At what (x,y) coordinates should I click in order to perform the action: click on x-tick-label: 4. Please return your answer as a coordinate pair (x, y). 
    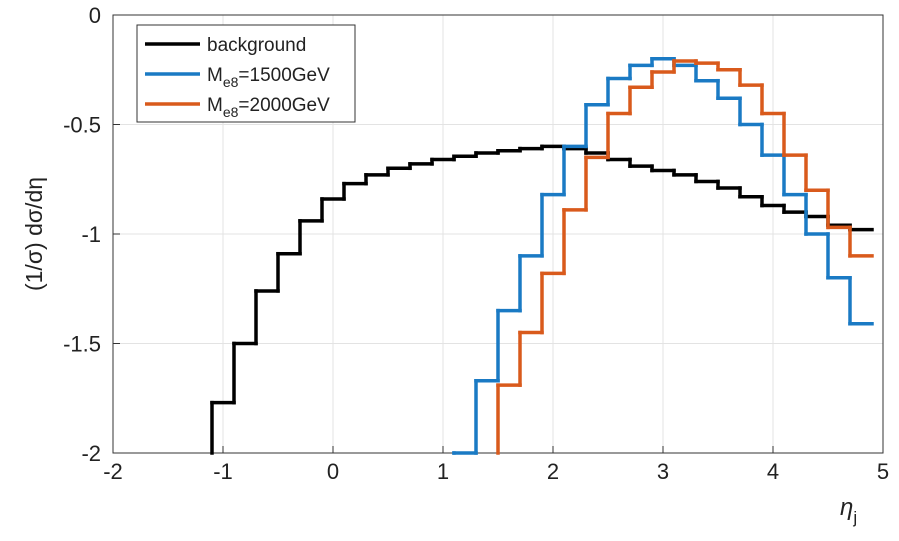
    Looking at the image, I should click on (773, 471).